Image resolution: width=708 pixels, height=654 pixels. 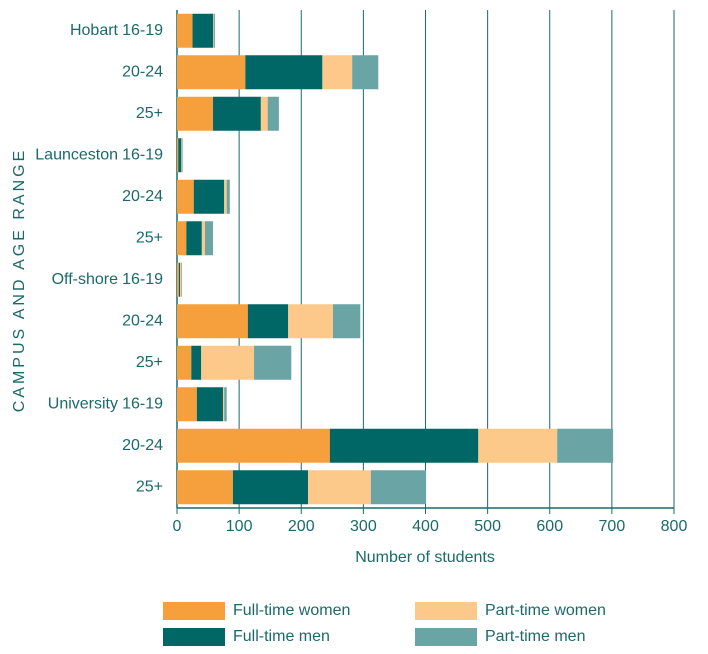 What do you see at coordinates (425, 557) in the screenshot?
I see `x-axis-label: Number of students` at bounding box center [425, 557].